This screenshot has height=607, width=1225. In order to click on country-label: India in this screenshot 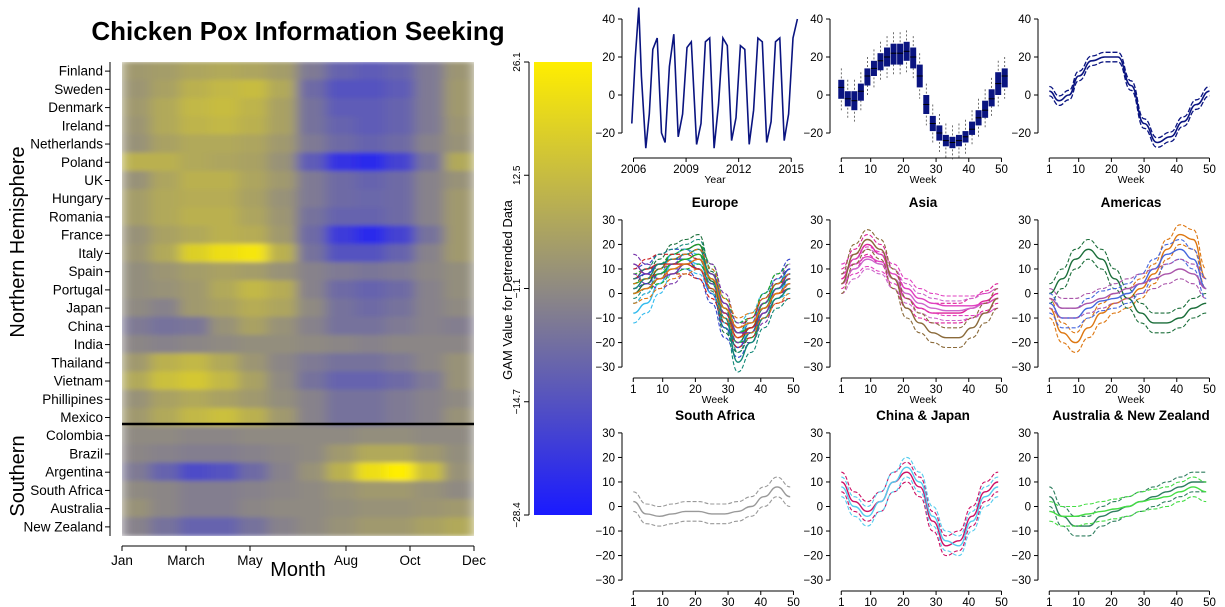, I will do `click(89, 344)`.